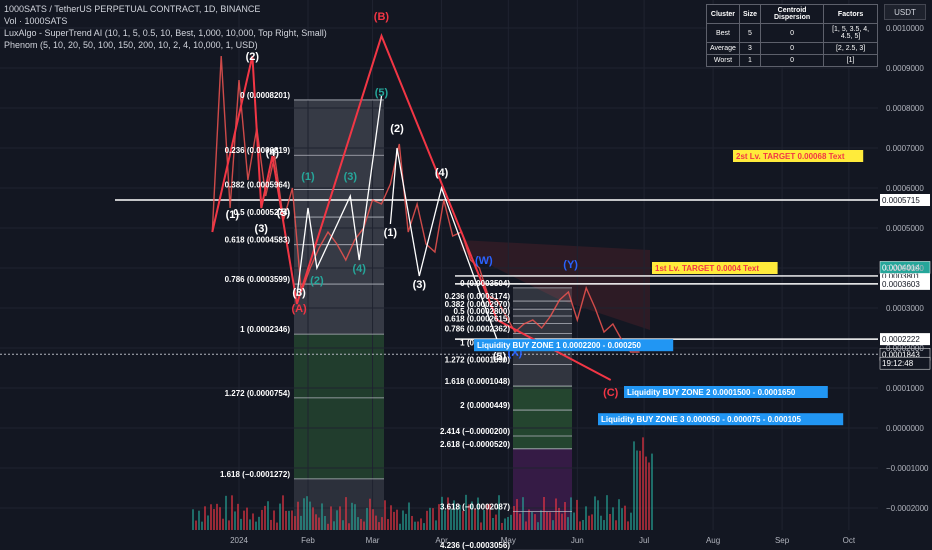  What do you see at coordinates (611, 393) in the screenshot?
I see `wave-label: (C)` at bounding box center [611, 393].